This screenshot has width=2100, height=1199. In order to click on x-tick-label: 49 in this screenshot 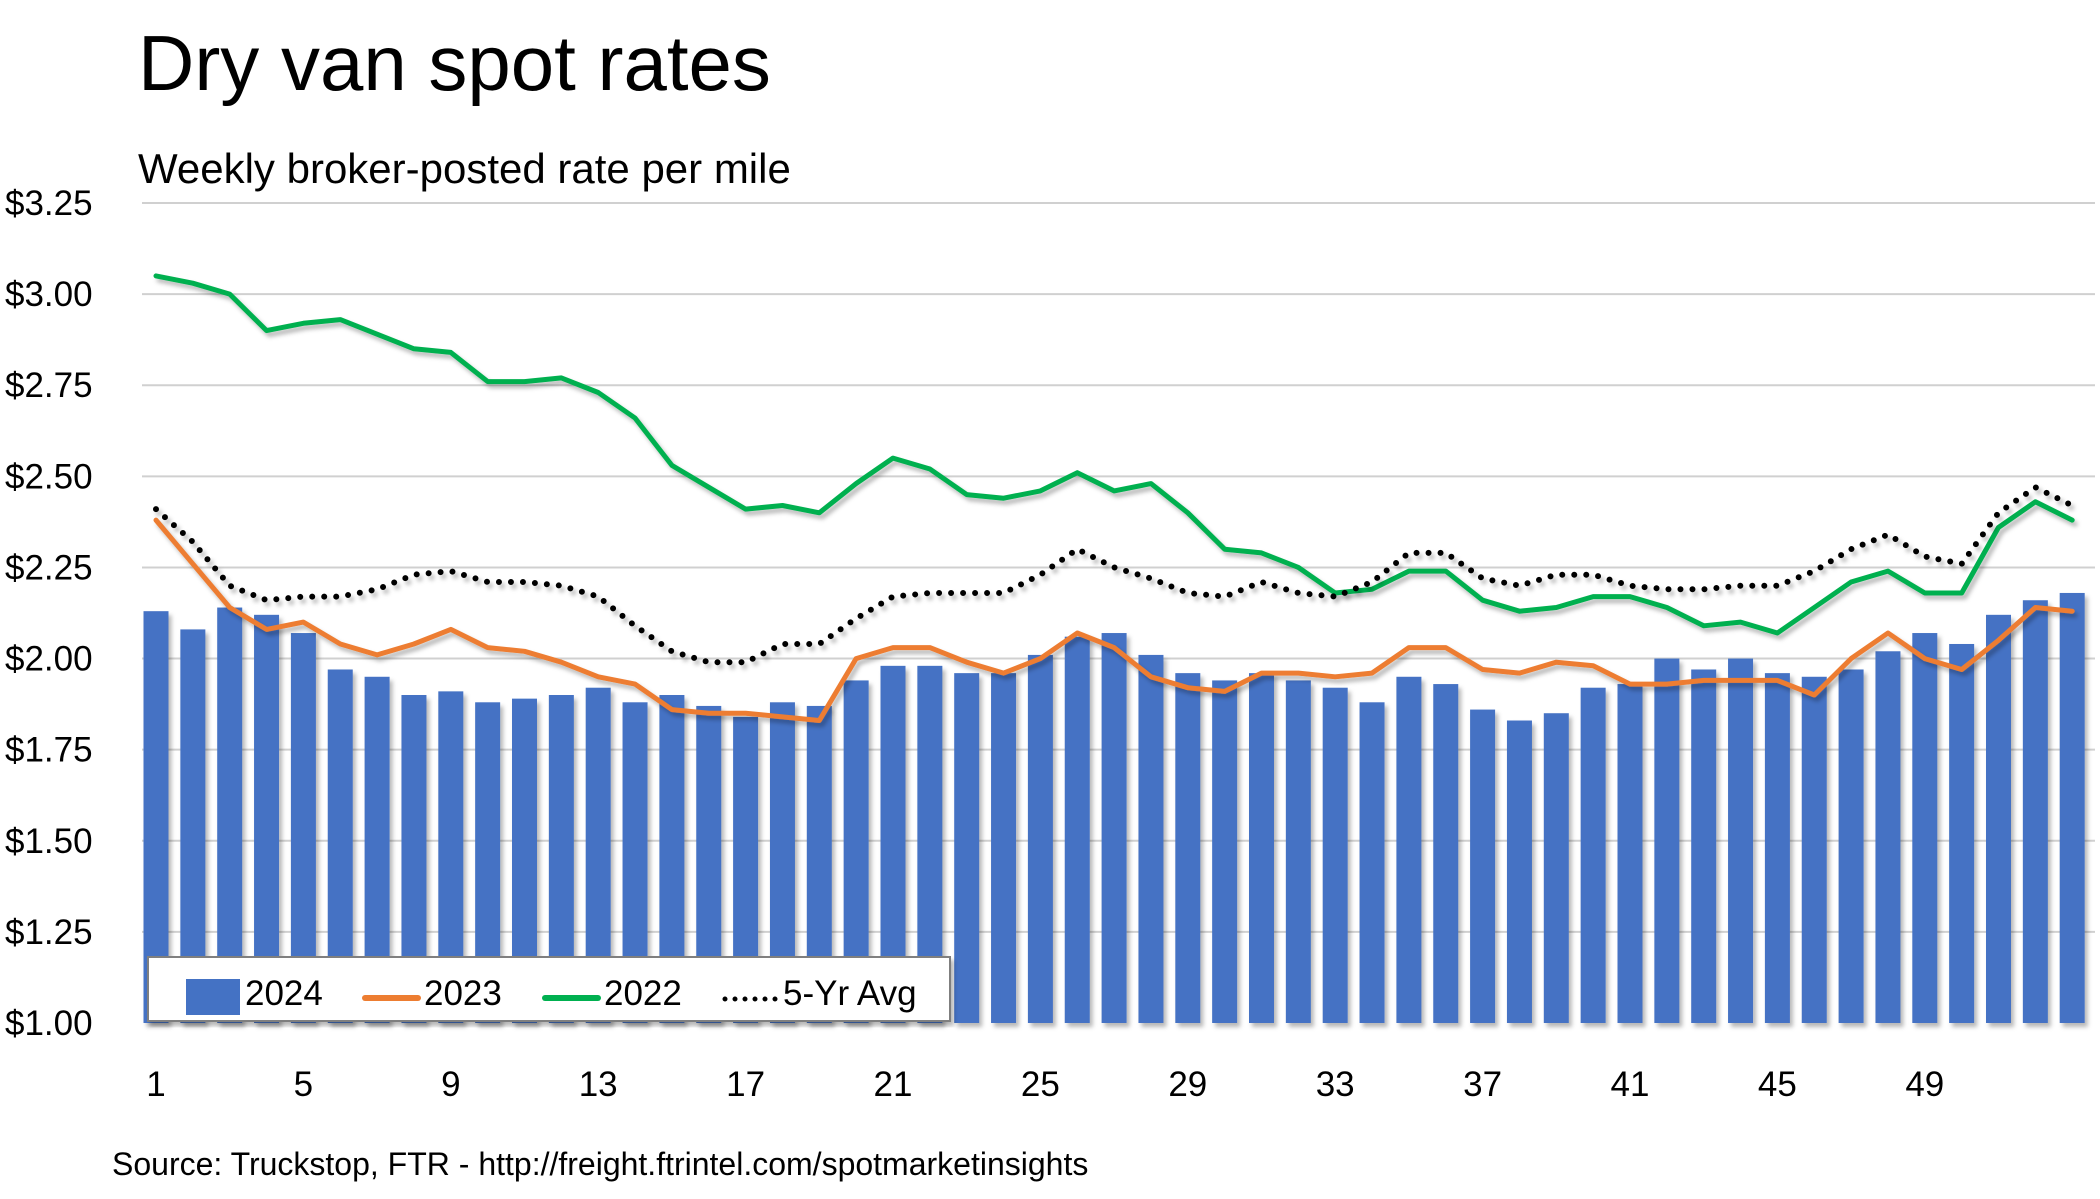, I will do `click(1924, 1084)`.